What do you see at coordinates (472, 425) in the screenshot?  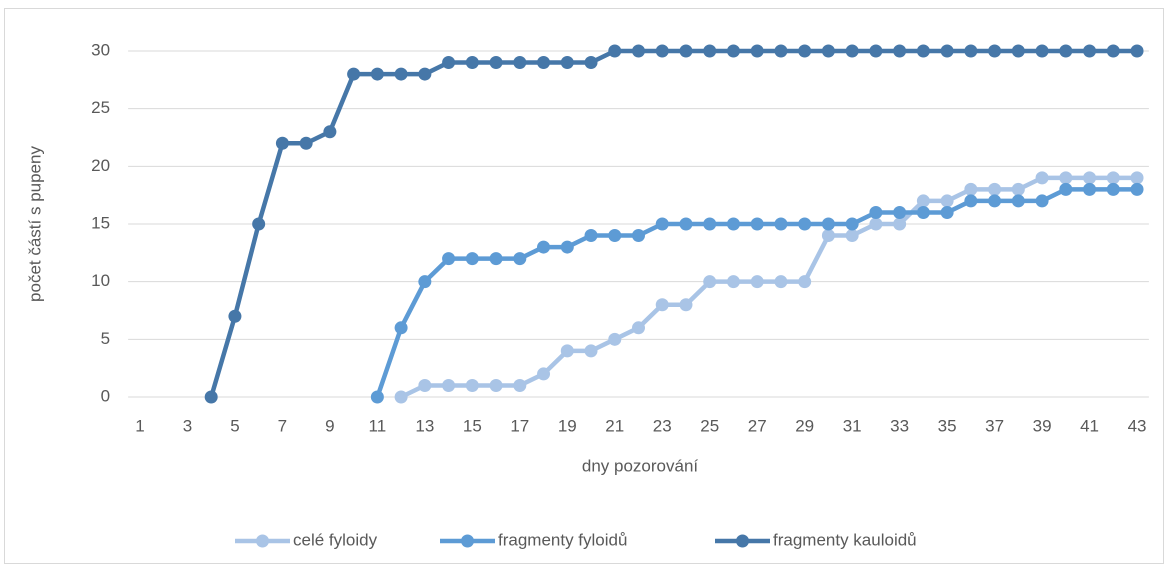 I see `x-tick-label: 15` at bounding box center [472, 425].